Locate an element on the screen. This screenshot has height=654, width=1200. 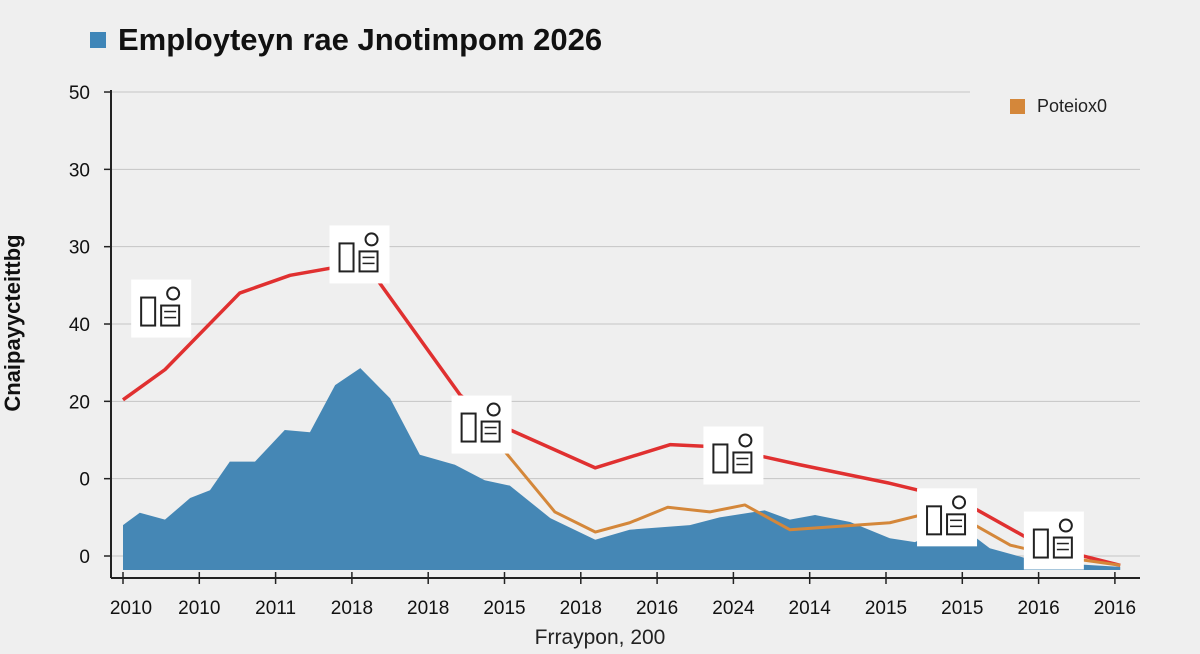
legend: Poteiox0 is located at coordinates (1058, 106).